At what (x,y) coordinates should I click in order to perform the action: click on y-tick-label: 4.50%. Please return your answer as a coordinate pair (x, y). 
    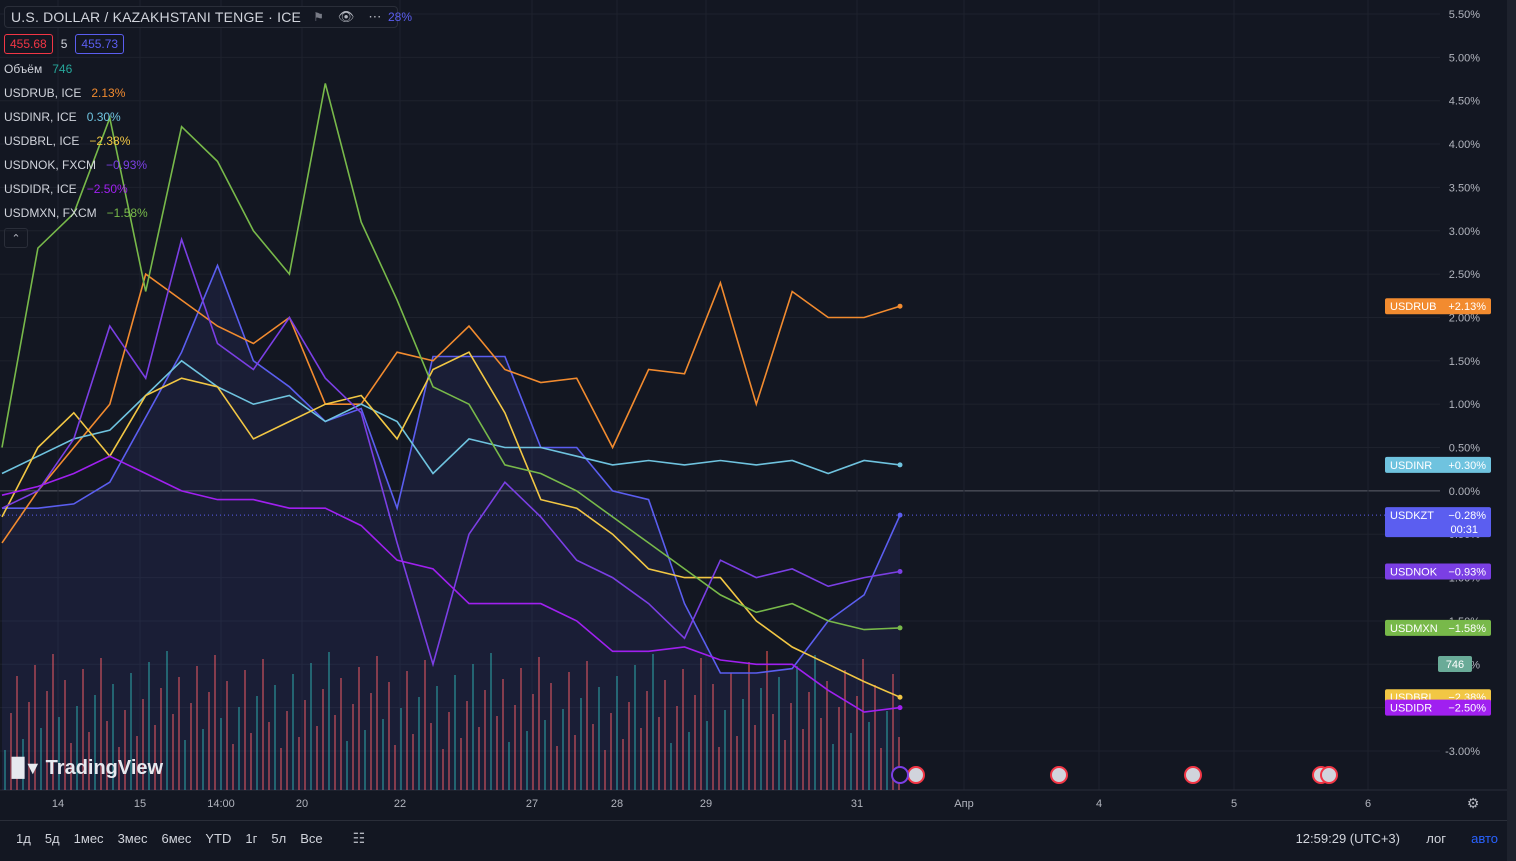
    Looking at the image, I should click on (1464, 102).